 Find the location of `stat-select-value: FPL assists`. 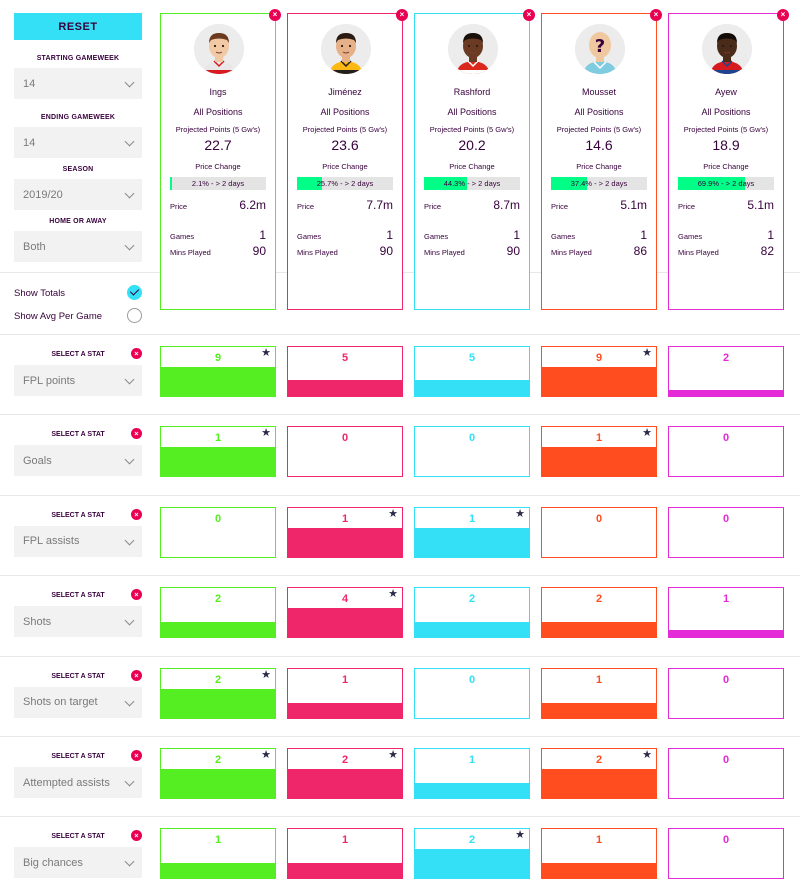

stat-select-value: FPL assists is located at coordinates (51, 541).